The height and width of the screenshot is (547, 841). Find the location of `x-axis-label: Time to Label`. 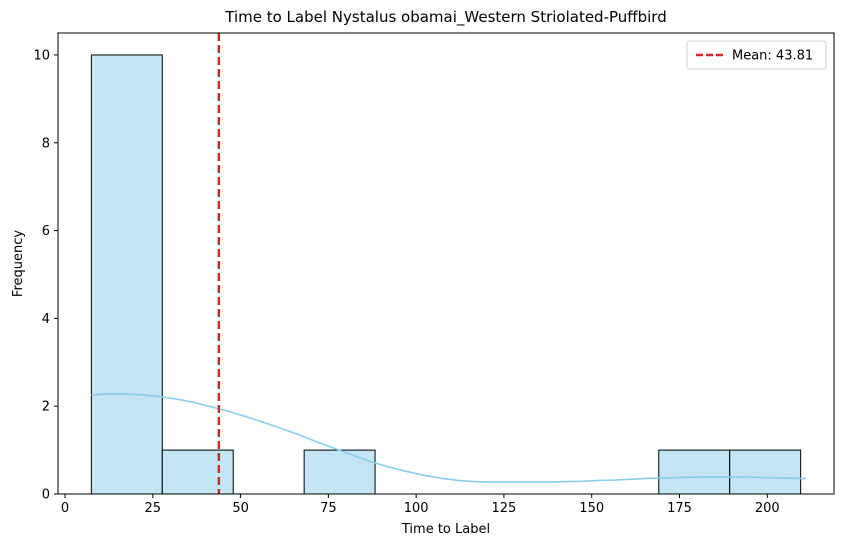

x-axis-label: Time to Label is located at coordinates (445, 529).